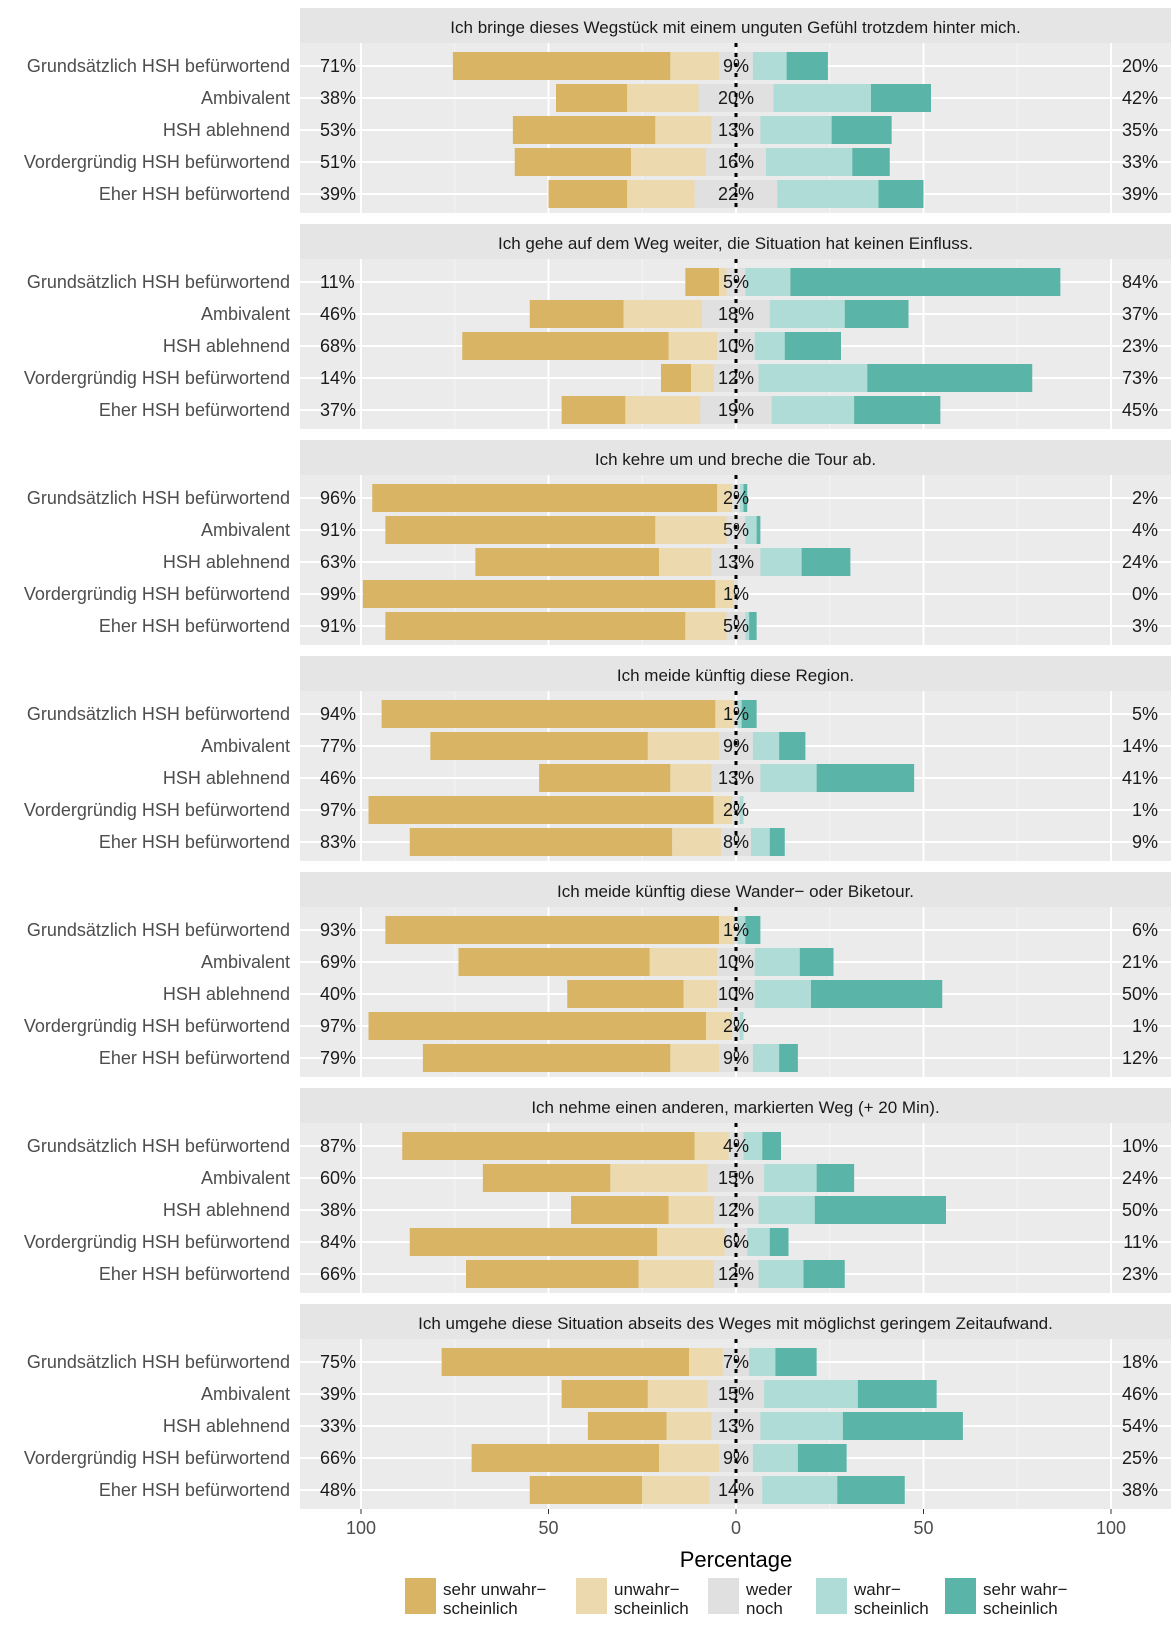  What do you see at coordinates (338, 1026) in the screenshot?
I see `percent-left-label: 97%` at bounding box center [338, 1026].